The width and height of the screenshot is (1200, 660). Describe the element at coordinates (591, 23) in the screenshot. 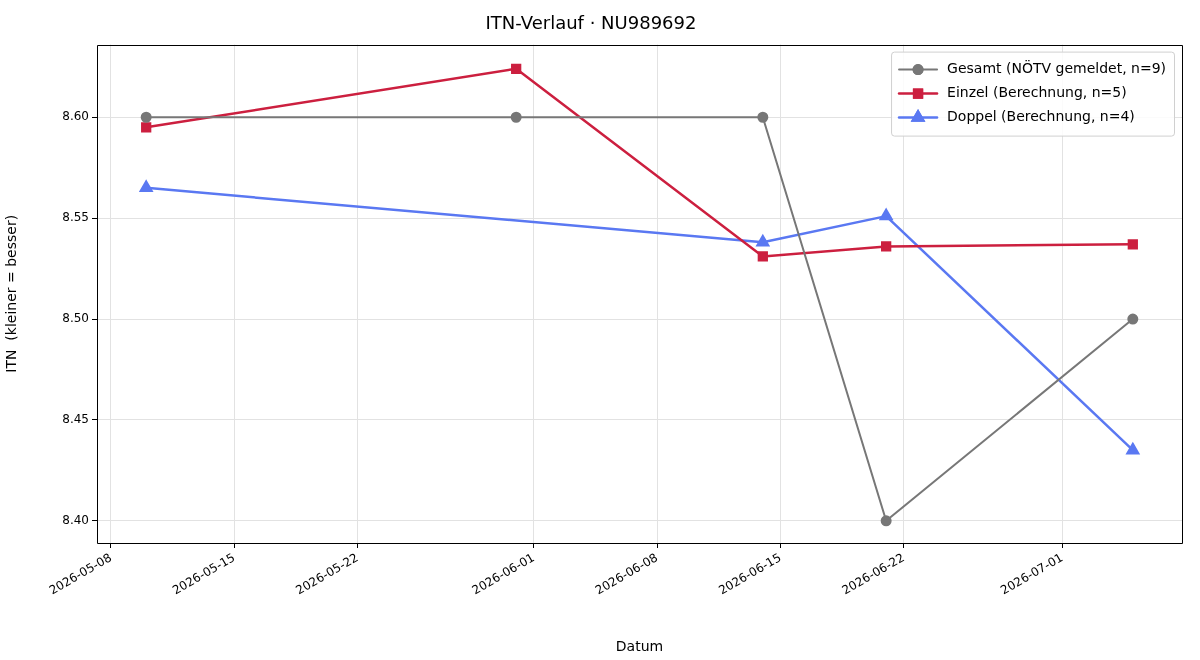

I see `chart-title: ITN-Verlauf · NU989692` at that location.